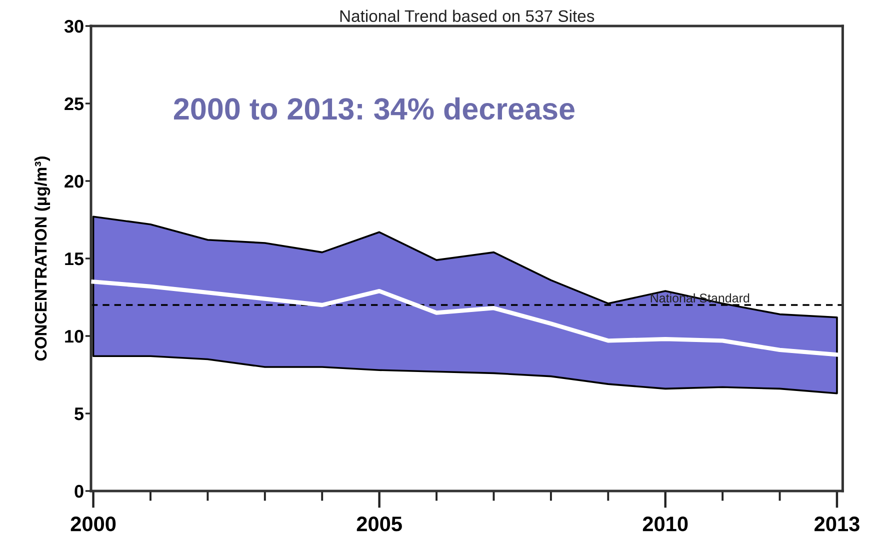 Image resolution: width=870 pixels, height=546 pixels. Describe the element at coordinates (465, 318) in the screenshot. I see `line-series` at that location.